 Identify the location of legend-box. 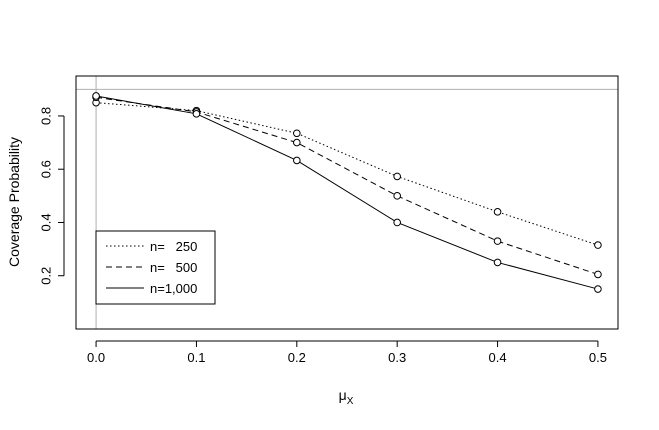
(155, 267).